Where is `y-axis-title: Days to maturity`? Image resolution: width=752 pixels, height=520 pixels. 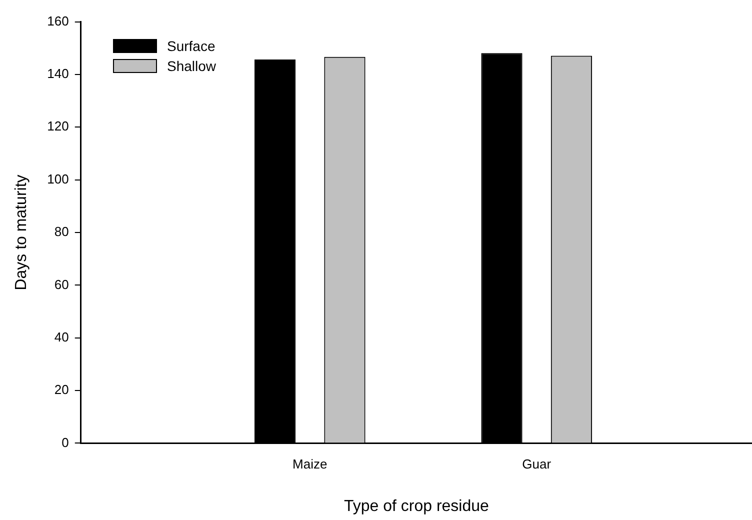
y-axis-title: Days to maturity is located at coordinates (21, 232).